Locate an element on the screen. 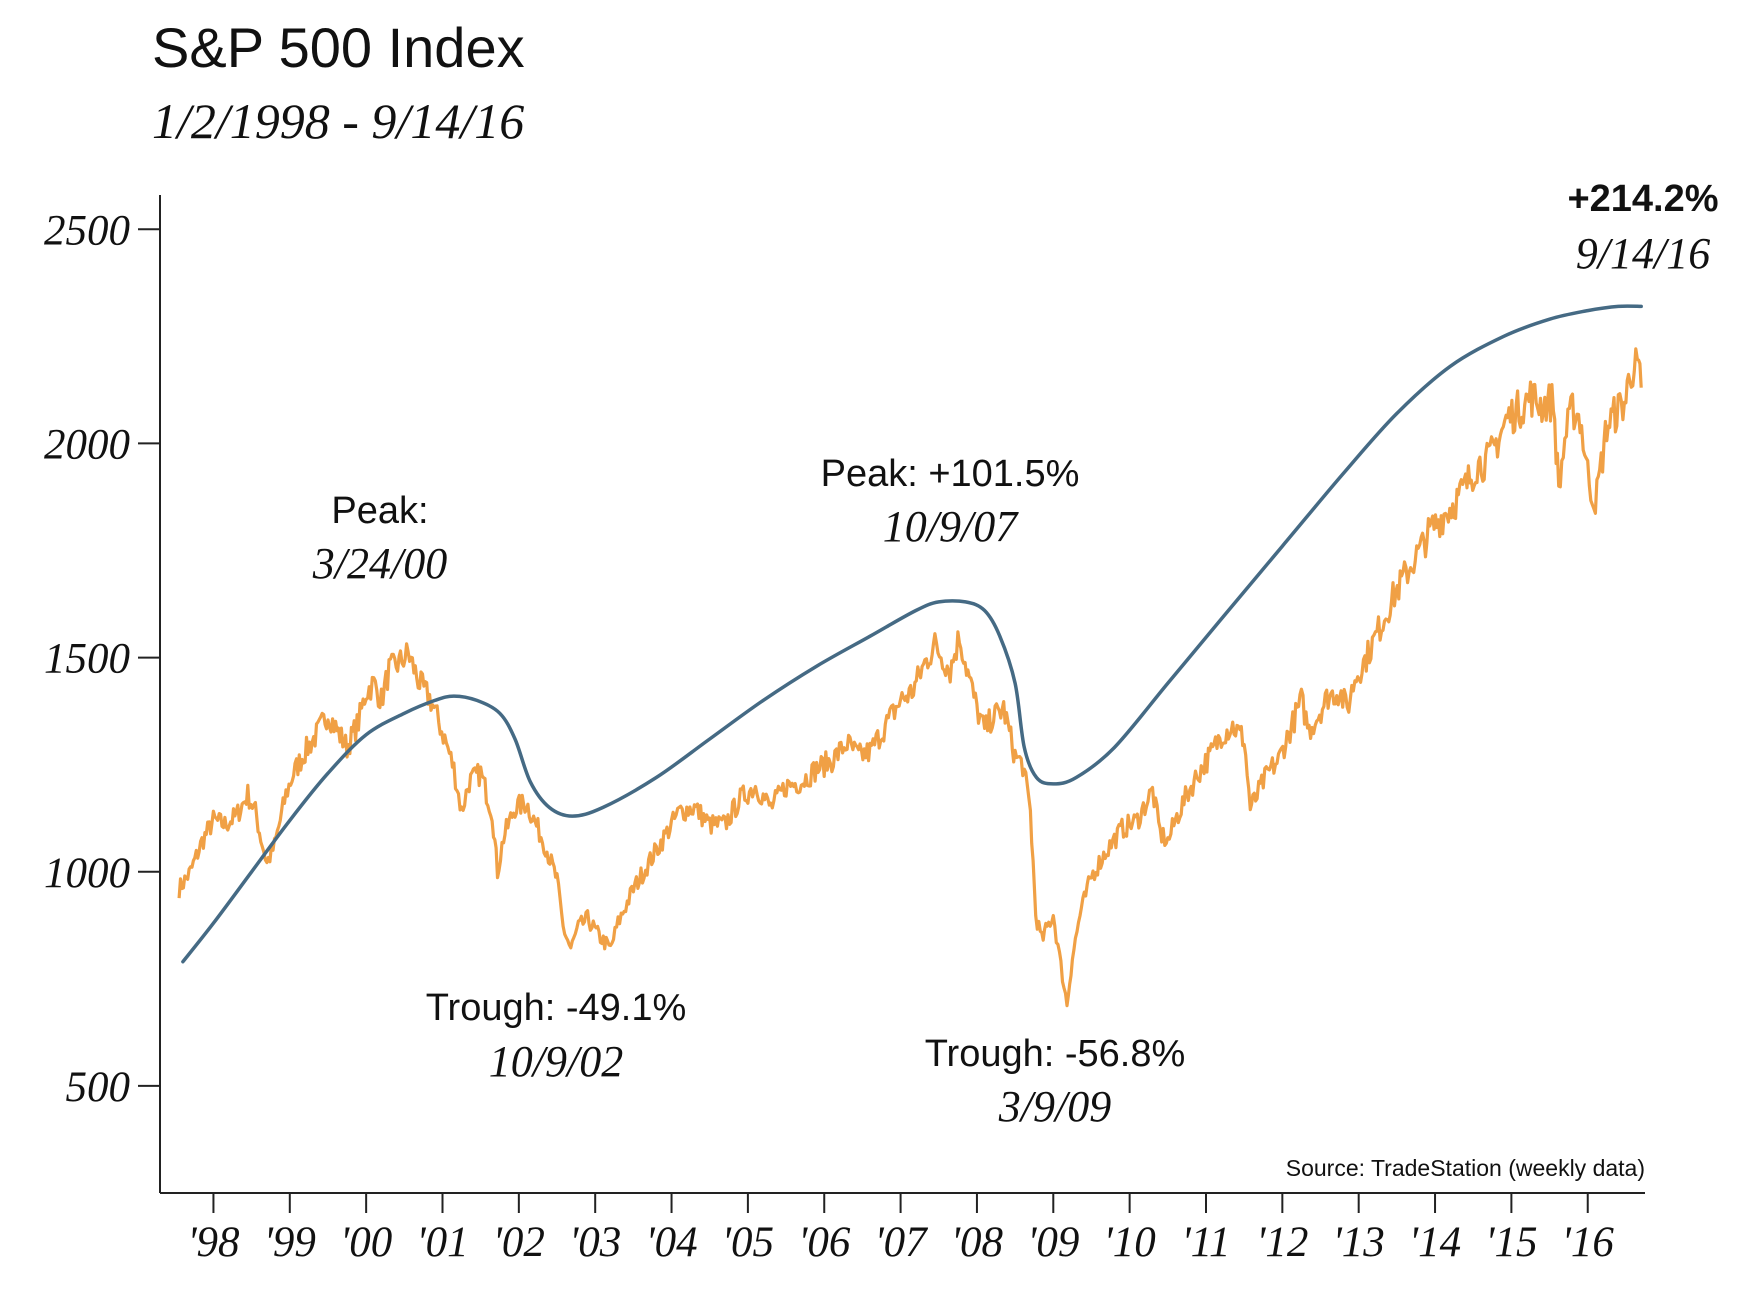  annotation-trough-2002-label: Trough: -49.1% is located at coordinates (556, 1008).